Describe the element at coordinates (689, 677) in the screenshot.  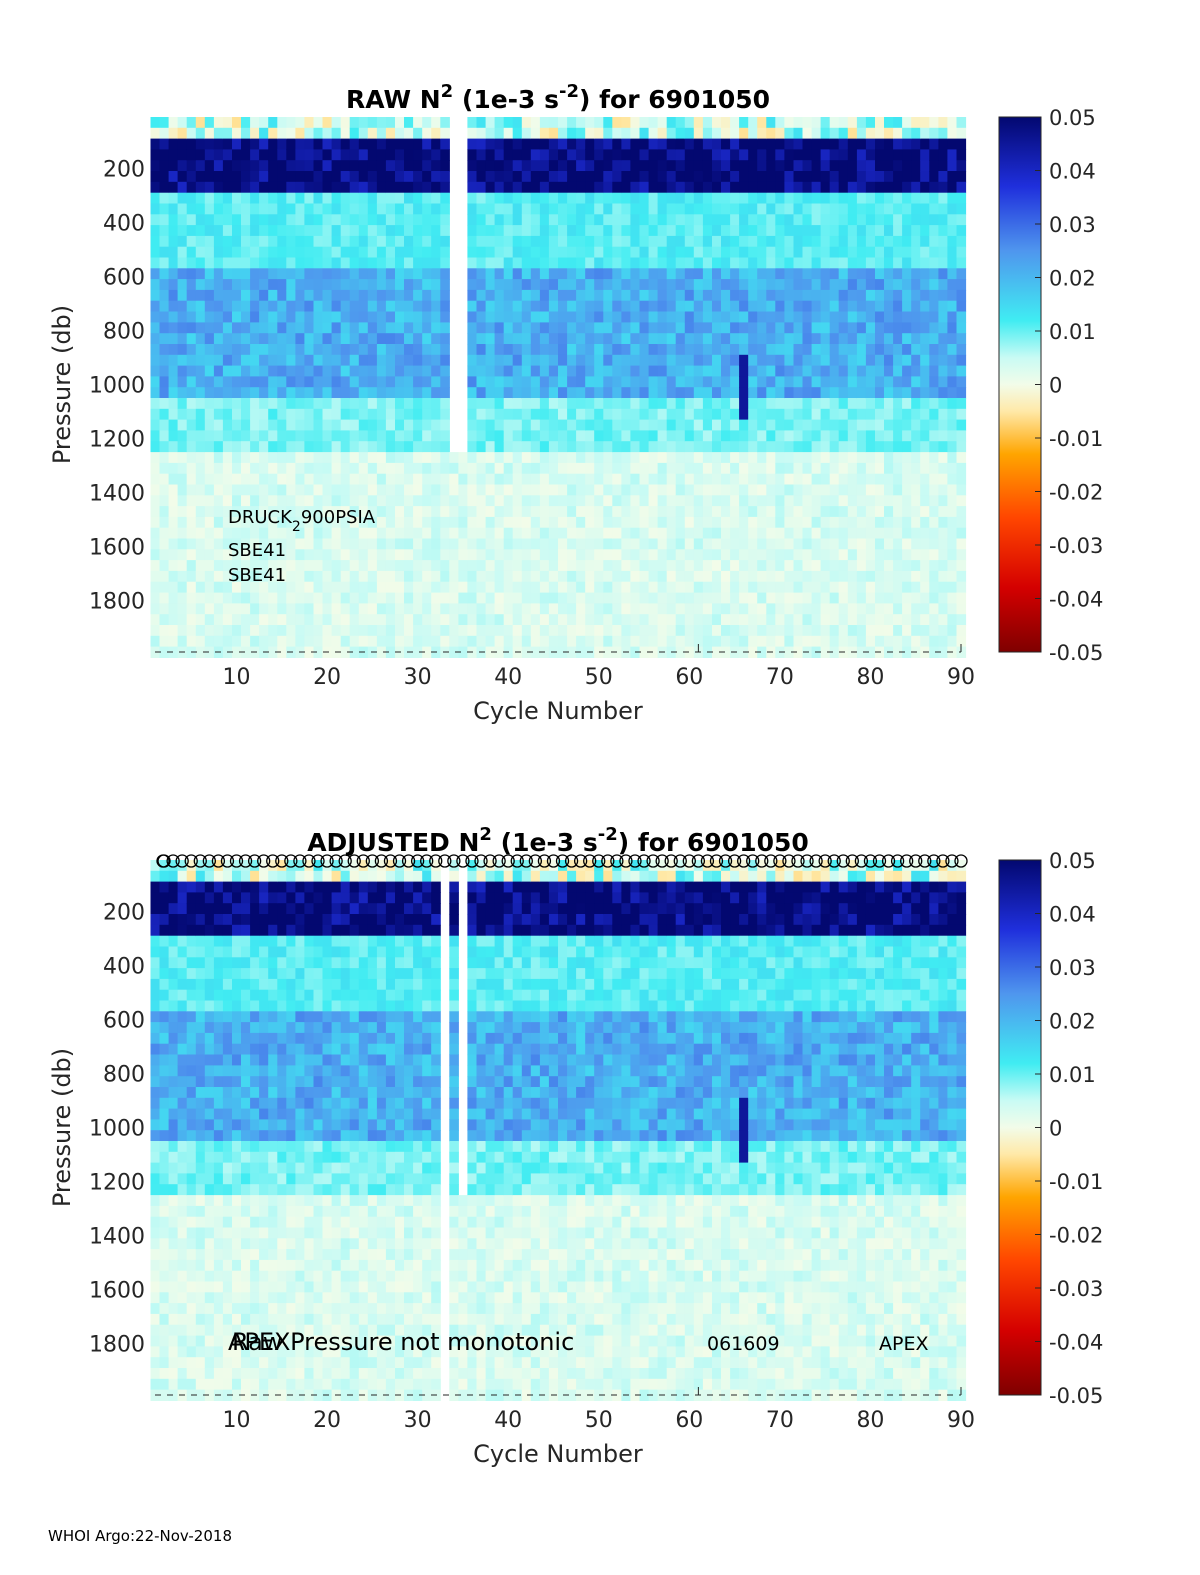
I see `x-tick-label: 60` at that location.